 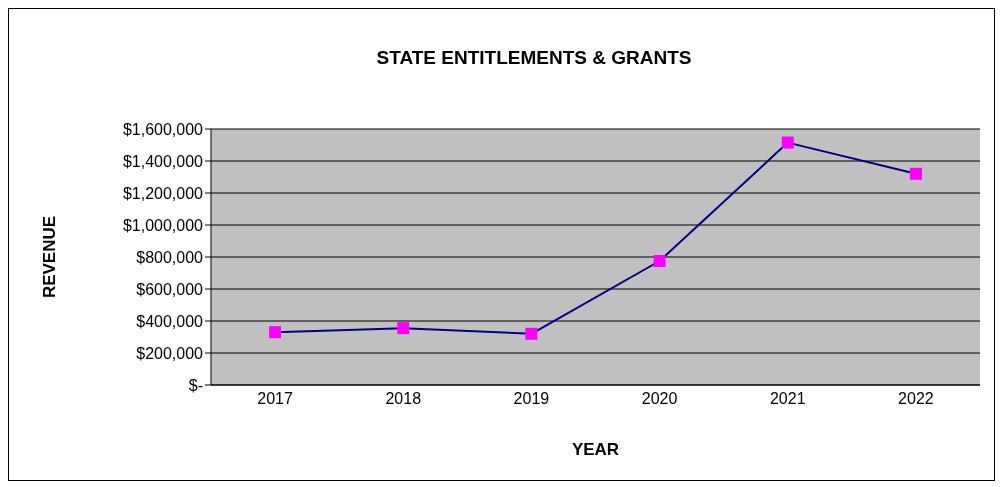 I want to click on x-tick-label: 2018, so click(x=403, y=399).